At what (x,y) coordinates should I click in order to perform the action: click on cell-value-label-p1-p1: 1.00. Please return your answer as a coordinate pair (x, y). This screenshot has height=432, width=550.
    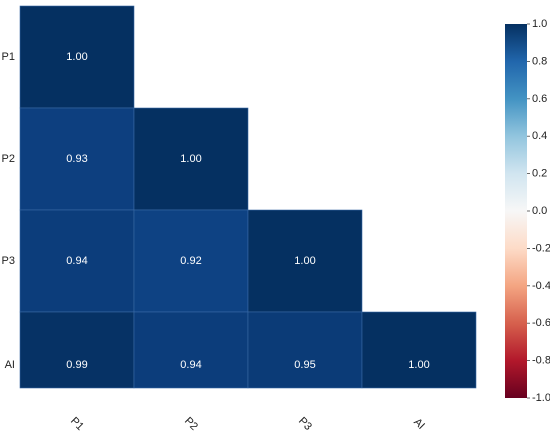
    Looking at the image, I should click on (76, 57).